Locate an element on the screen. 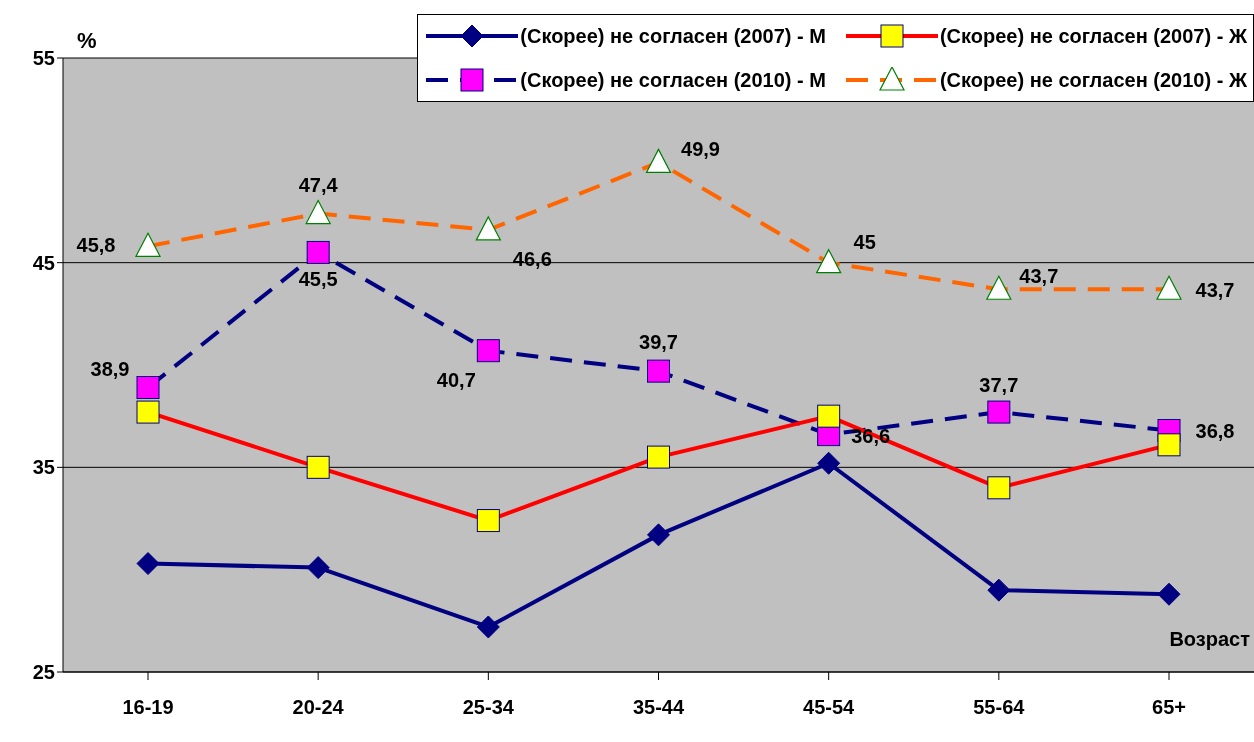 The width and height of the screenshot is (1254, 742). data-label: 36,8 is located at coordinates (1215, 431).